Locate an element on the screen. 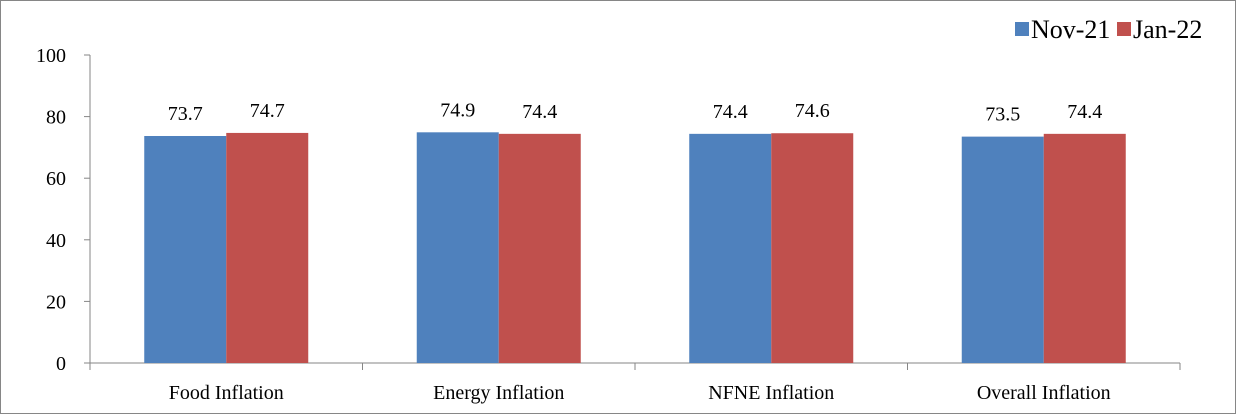 The width and height of the screenshot is (1236, 414). bar-jan-22-overall-inflation is located at coordinates (1084, 248).